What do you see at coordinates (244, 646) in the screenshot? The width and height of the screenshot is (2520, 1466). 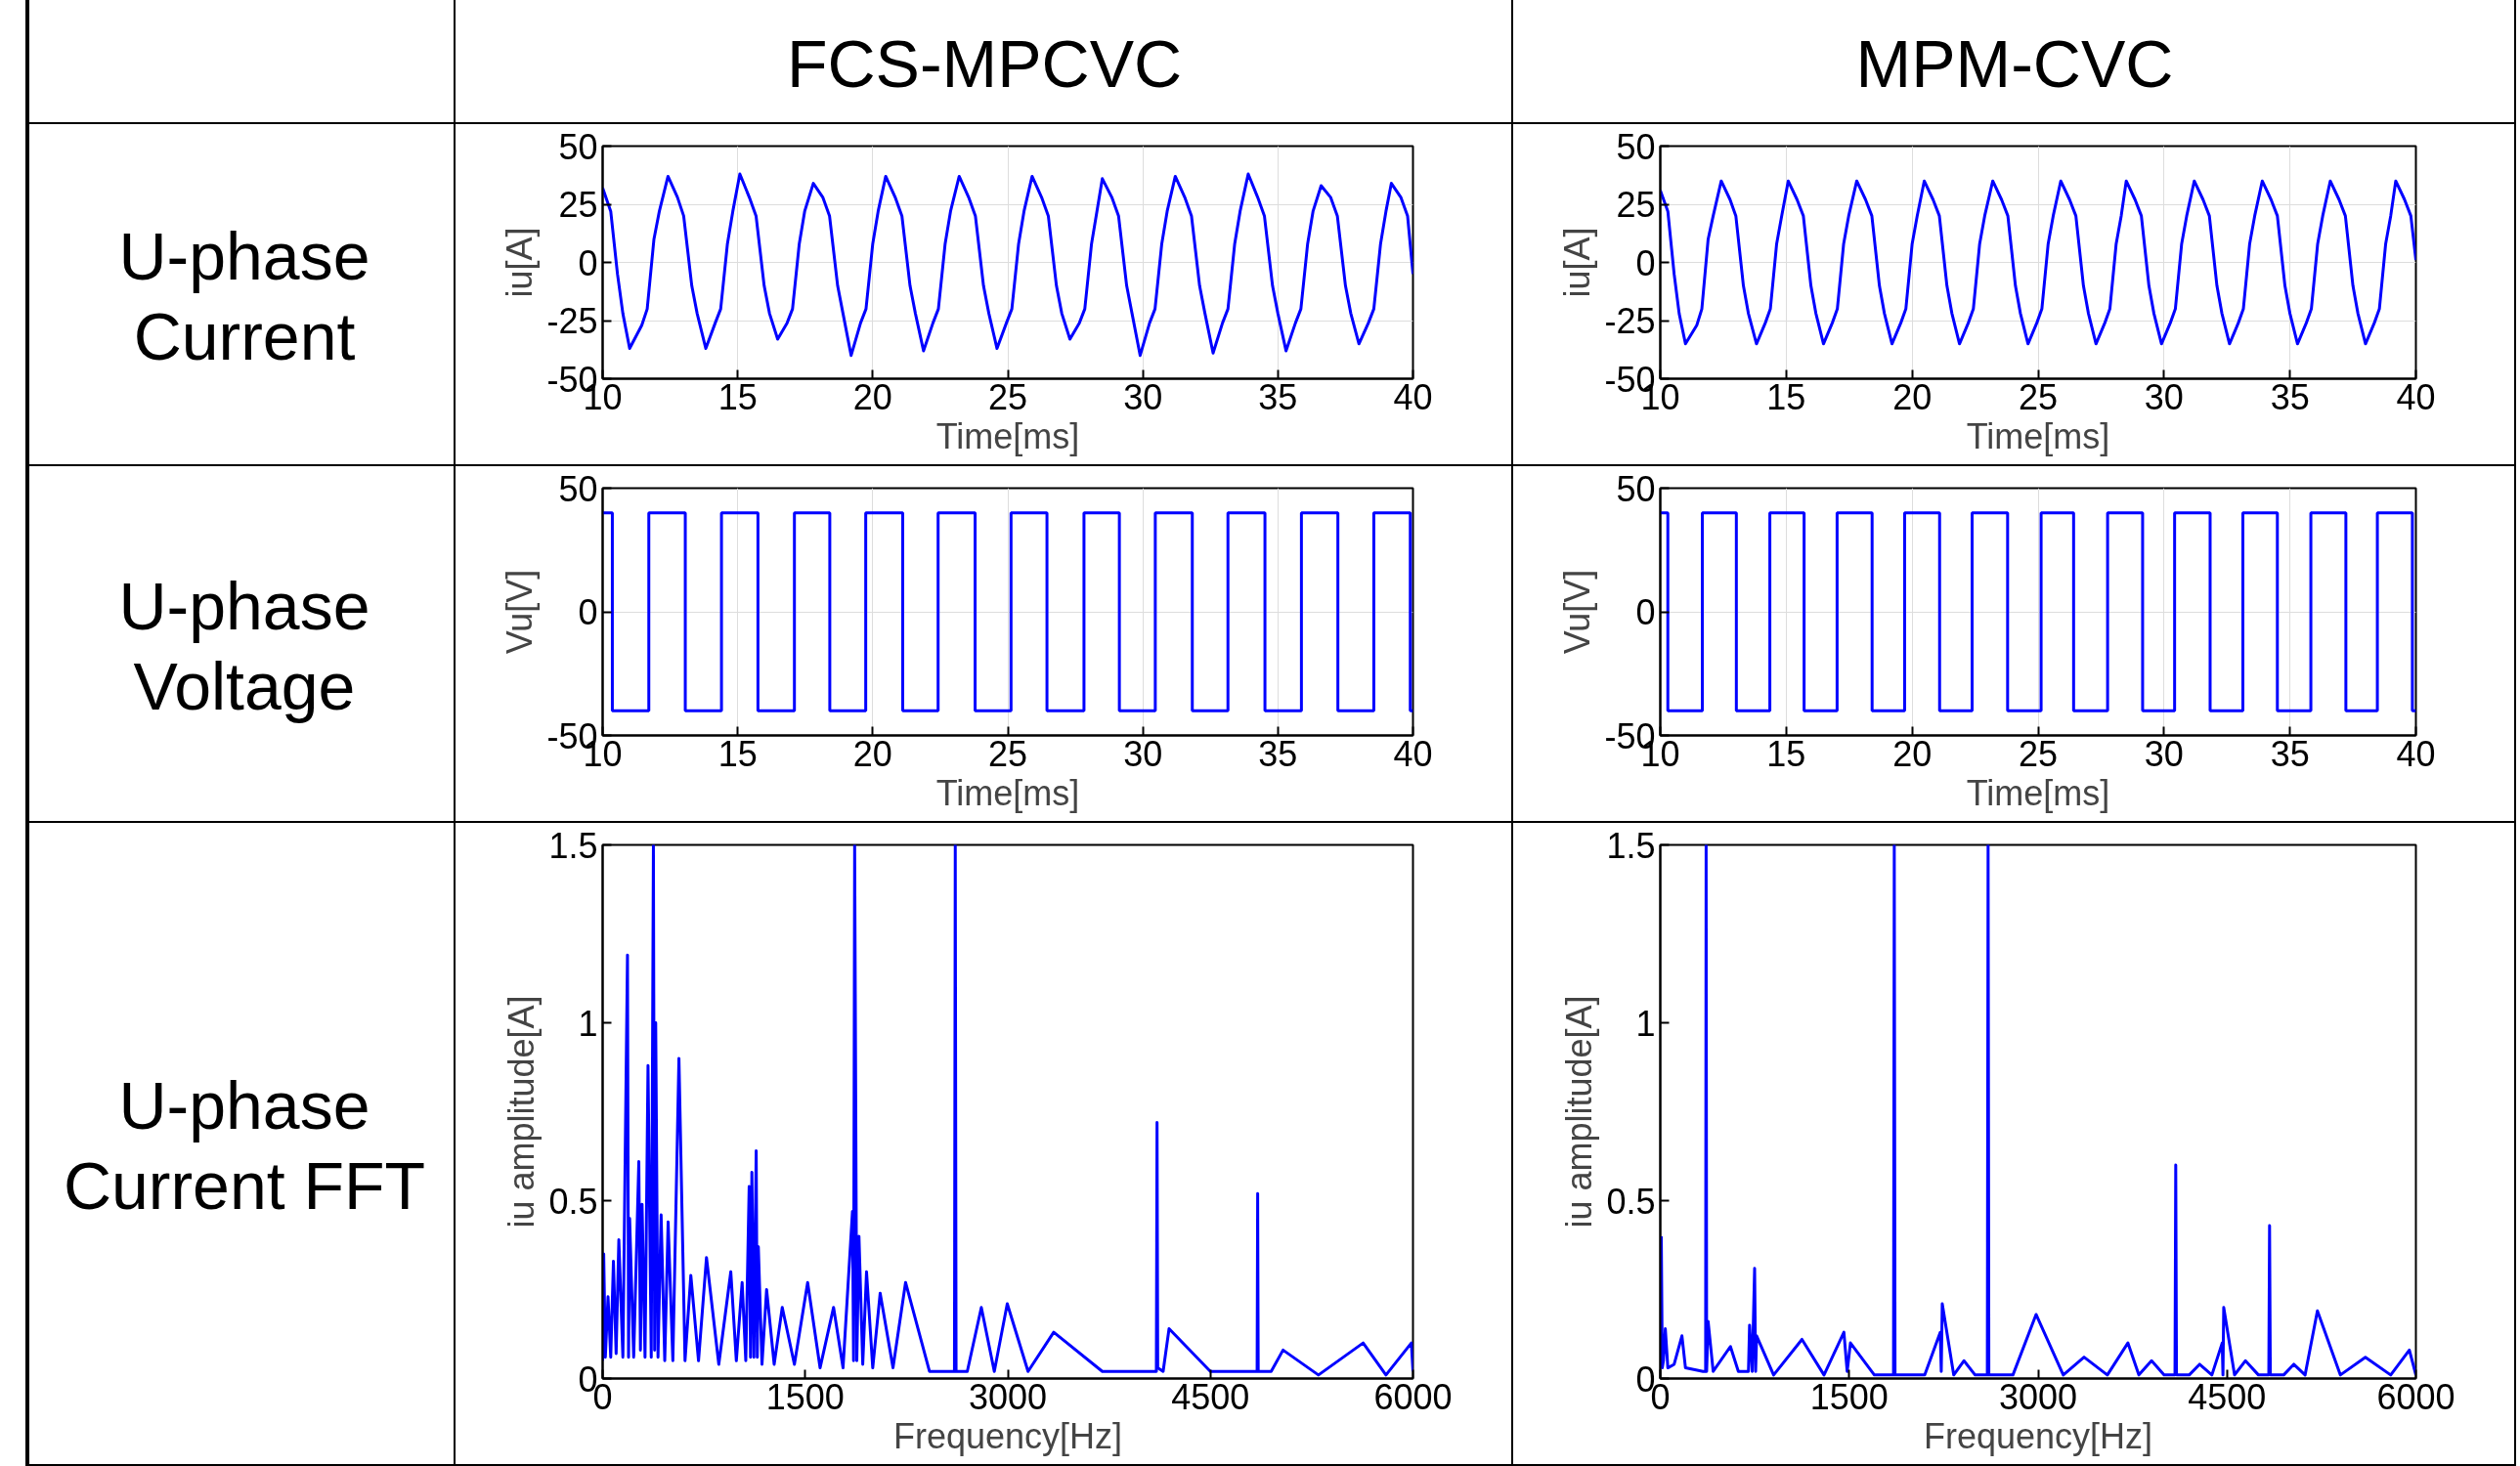 I see `text: U-phase Voltage` at bounding box center [244, 646].